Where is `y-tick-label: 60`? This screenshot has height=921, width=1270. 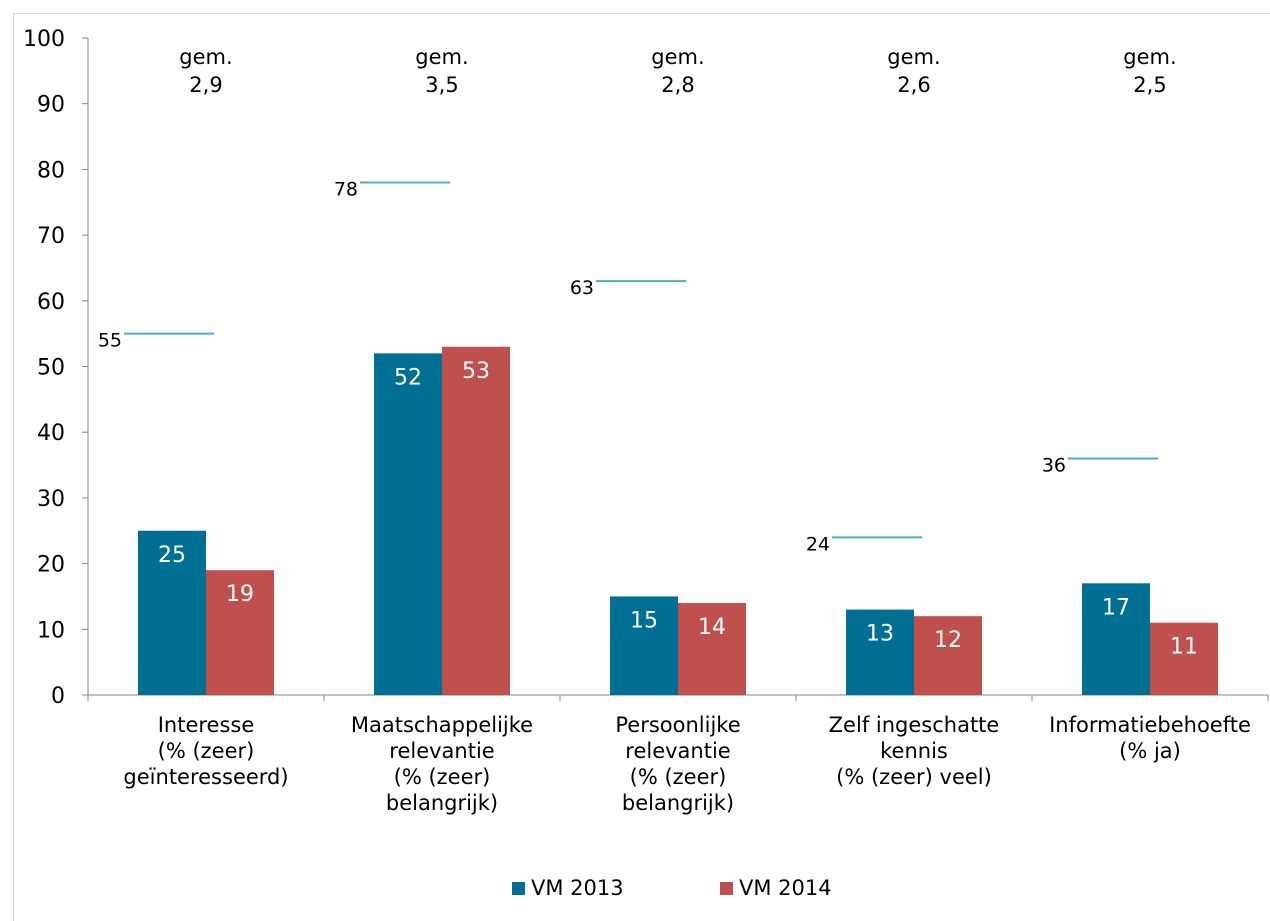 y-tick-label: 60 is located at coordinates (51, 302).